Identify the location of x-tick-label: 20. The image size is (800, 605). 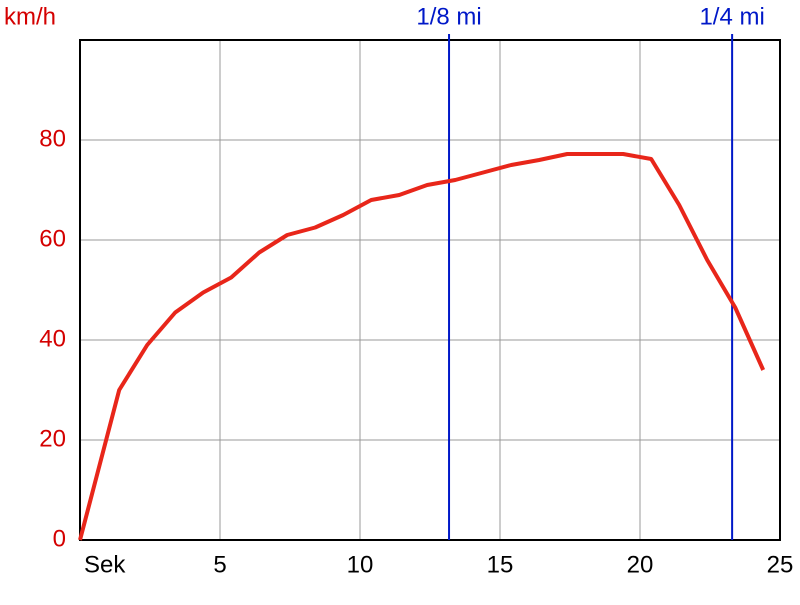
(640, 564).